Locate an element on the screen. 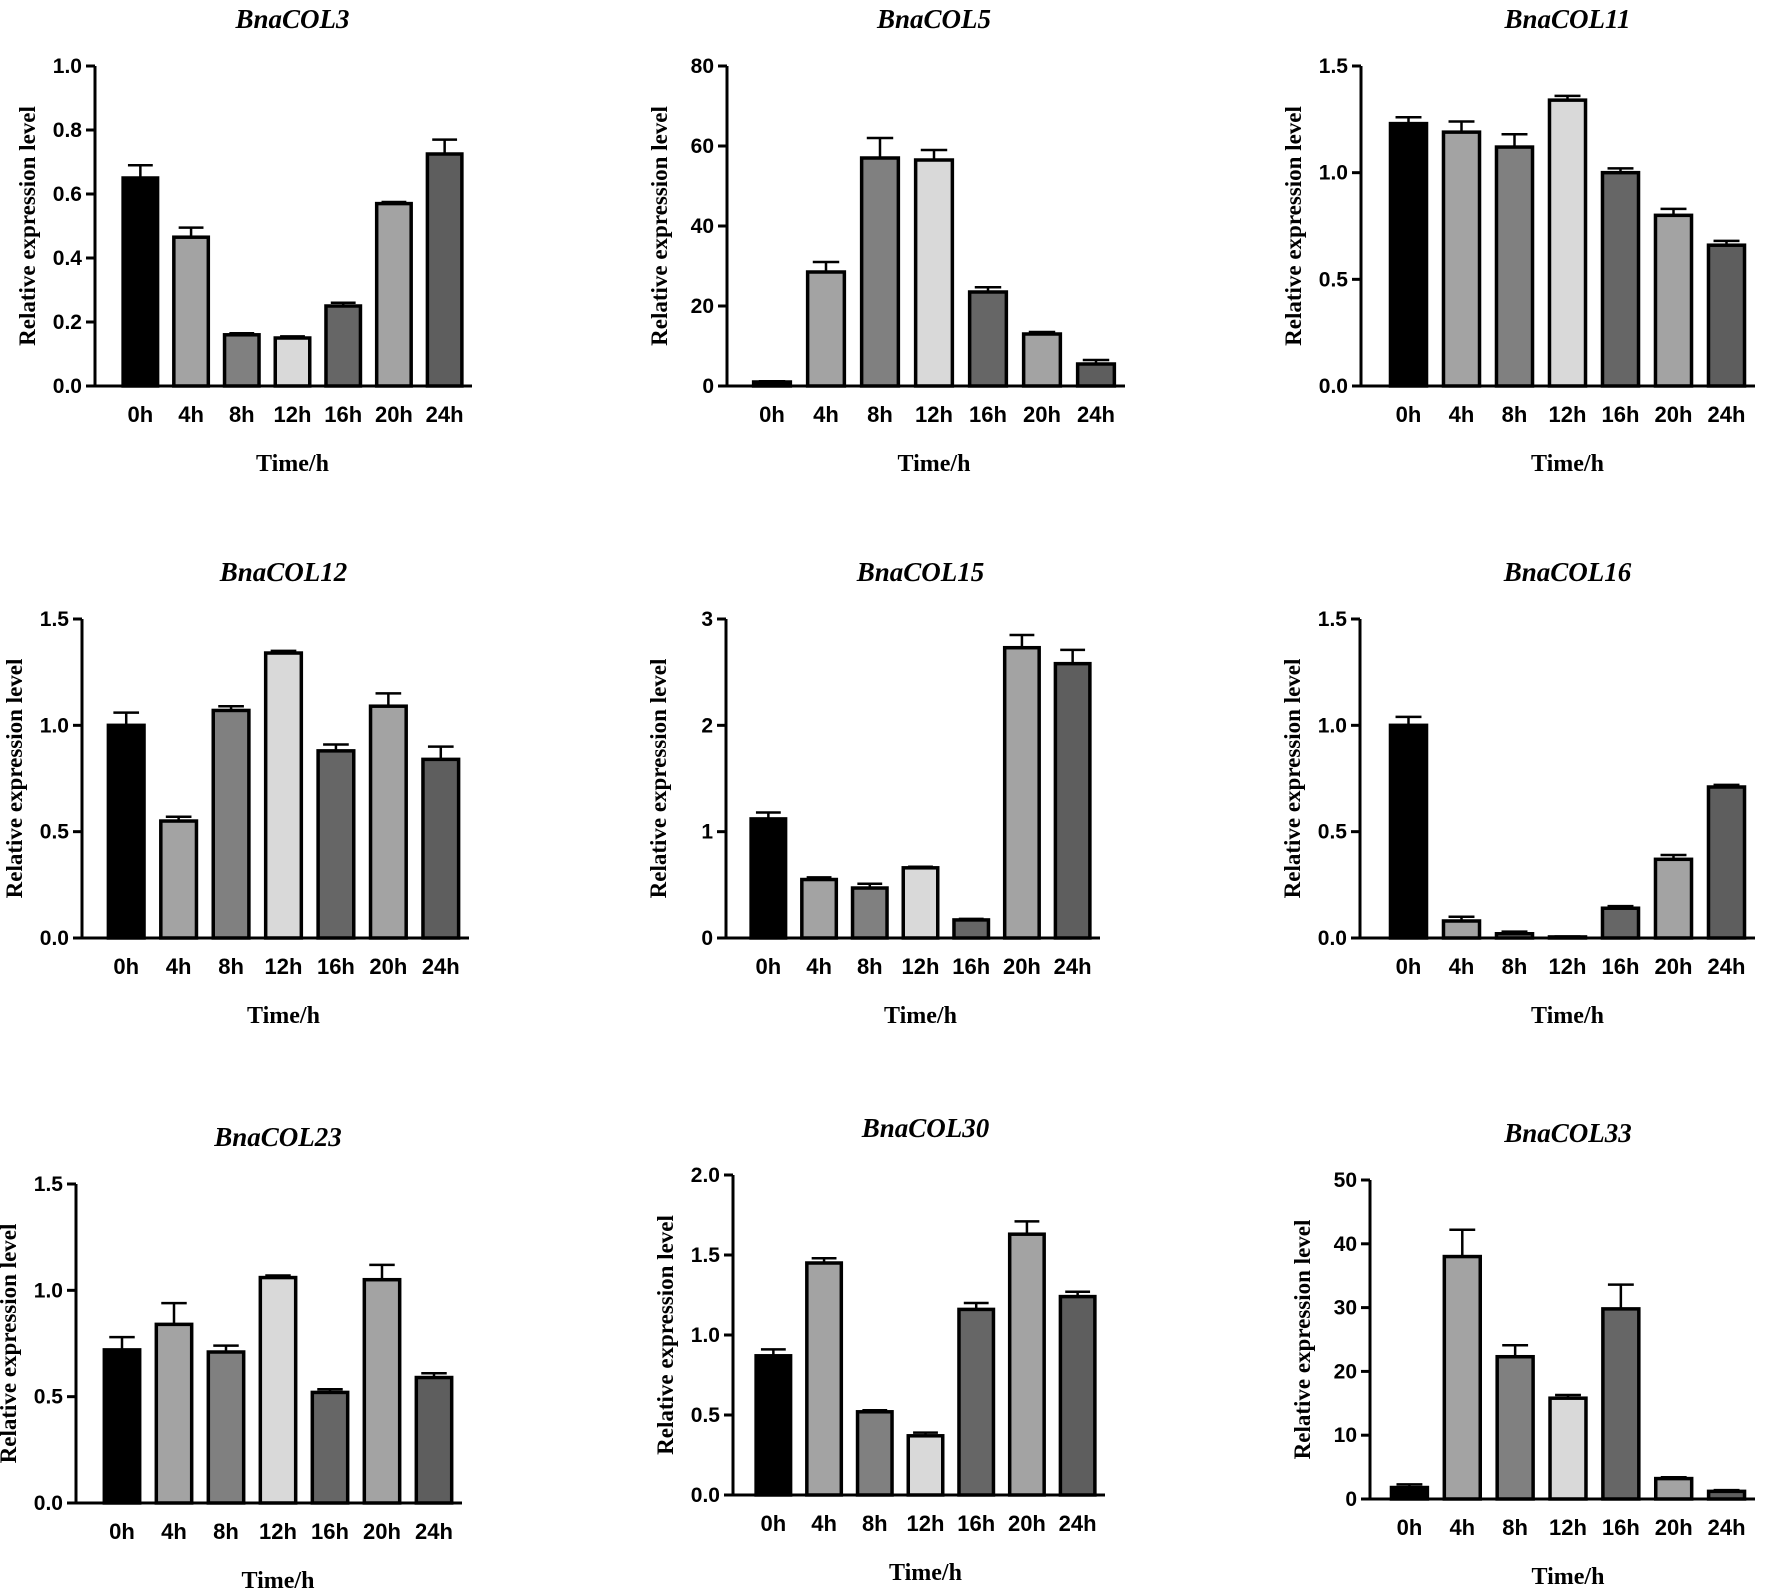 The height and width of the screenshot is (1589, 1772). chart-title: BnaCOL23 is located at coordinates (277, 1137).